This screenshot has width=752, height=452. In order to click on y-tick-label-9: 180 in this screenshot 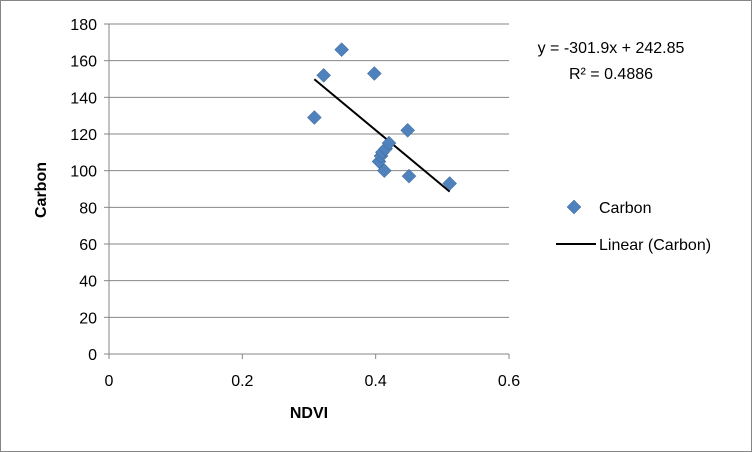, I will do `click(83, 25)`.